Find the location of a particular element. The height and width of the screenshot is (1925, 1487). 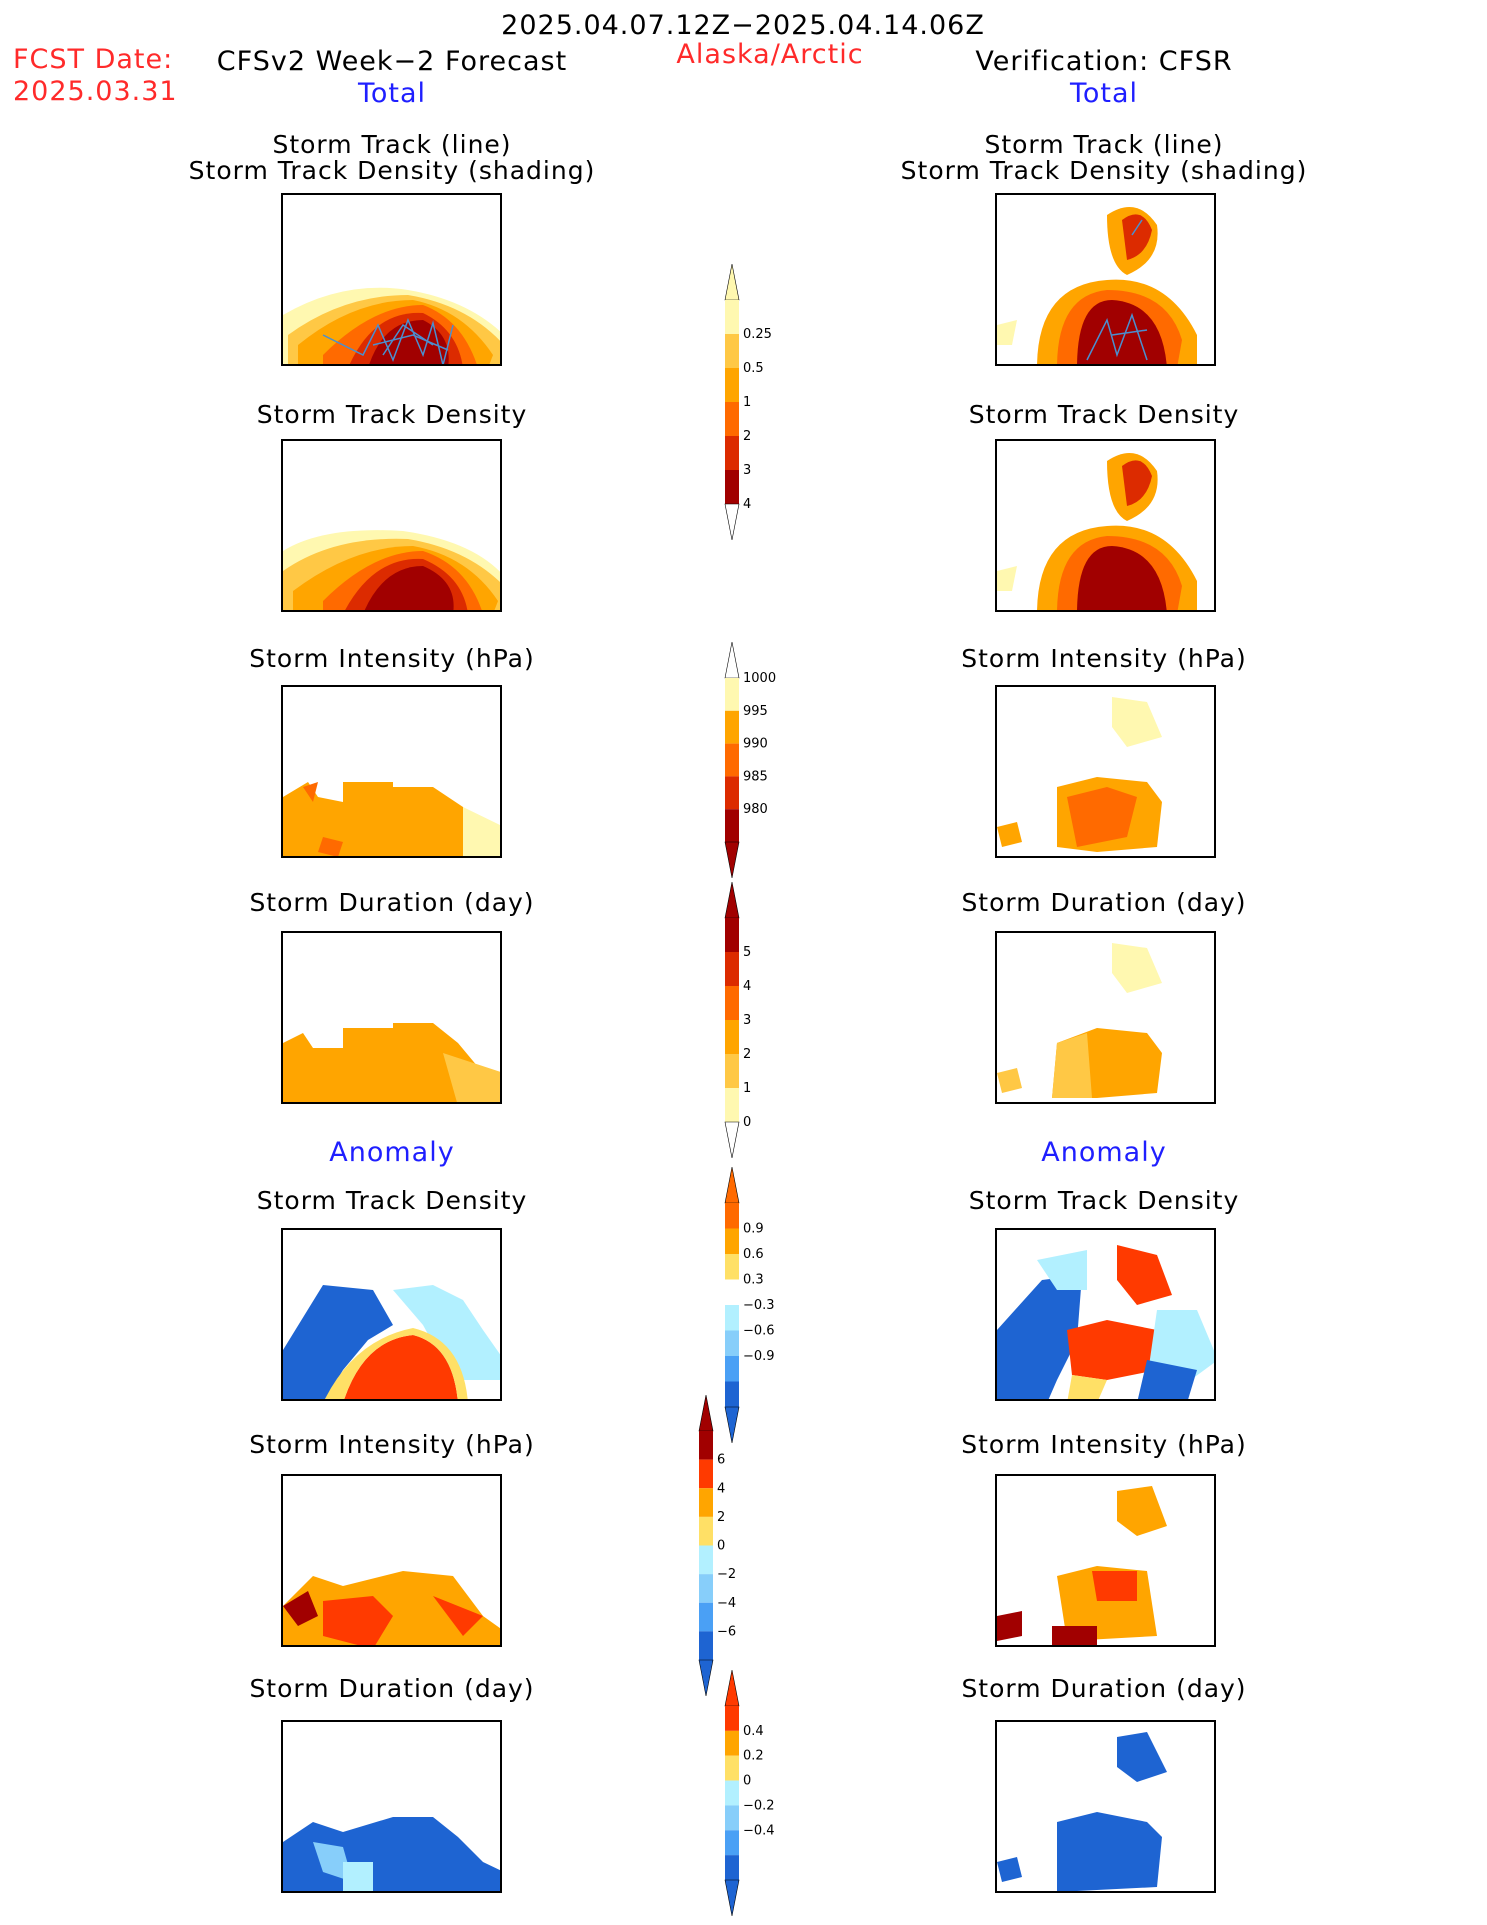

right-panel-1-title-line1: Storm Track (line) is located at coordinates (1104, 144).